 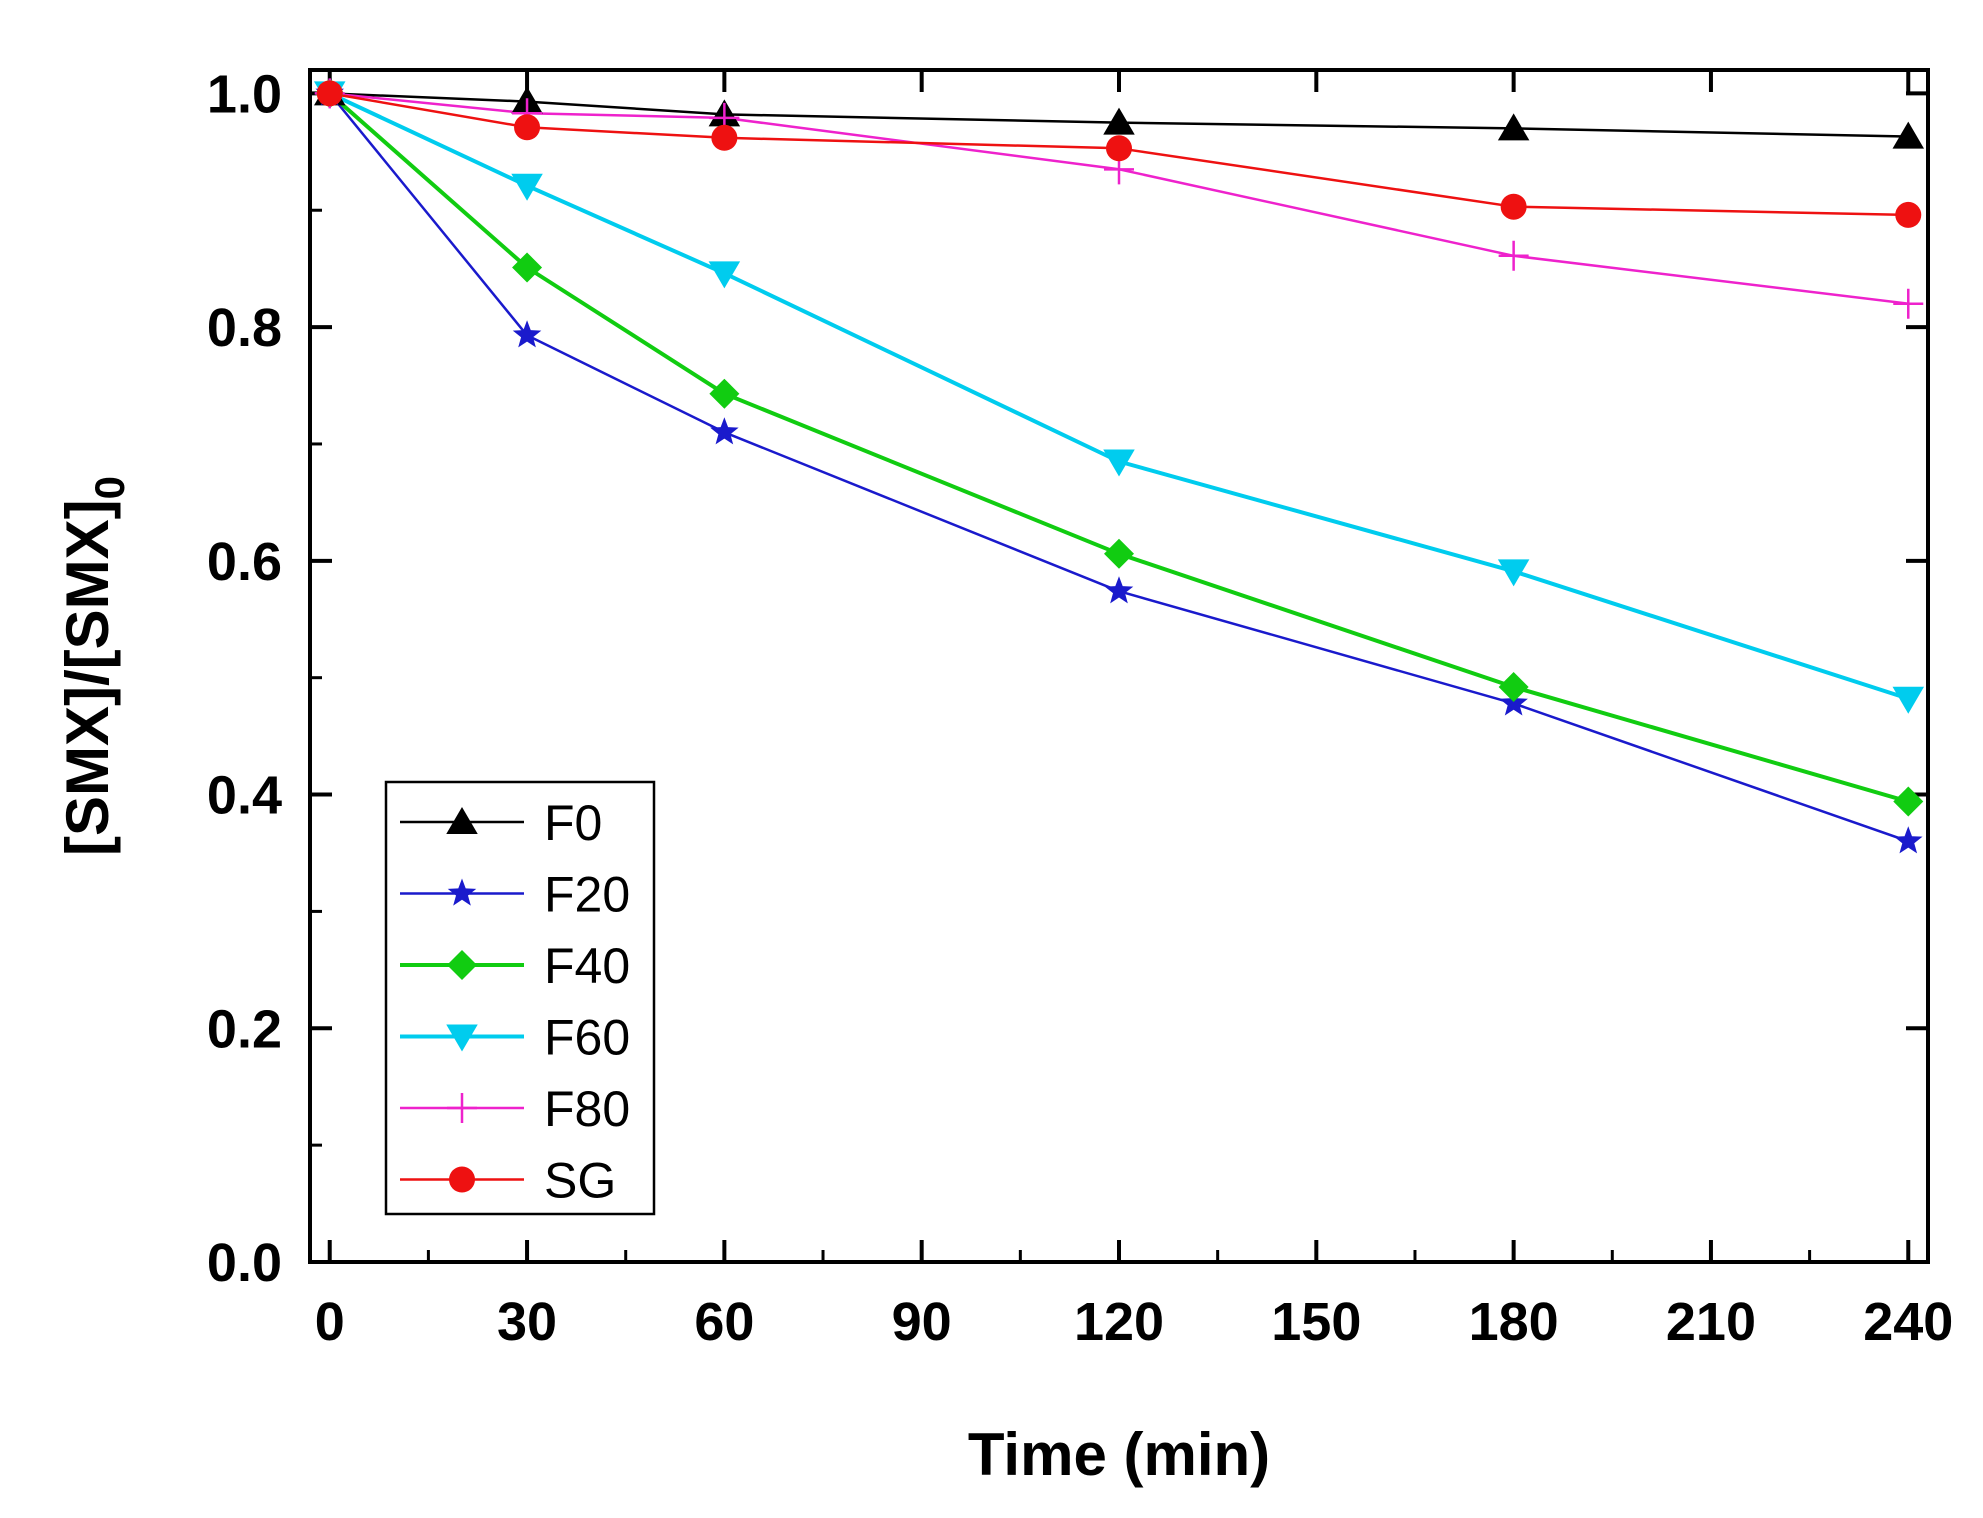 What do you see at coordinates (527, 1322) in the screenshot?
I see `x-tick-label: 30` at bounding box center [527, 1322].